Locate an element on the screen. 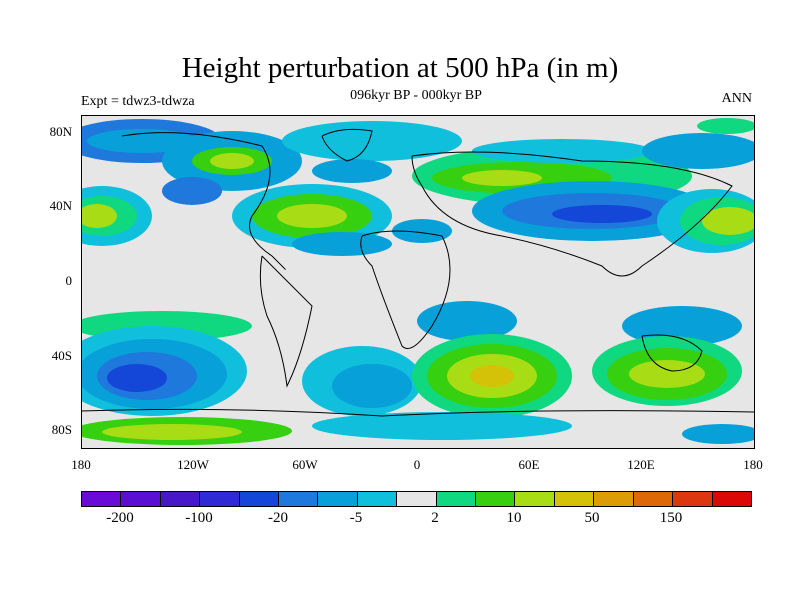 This screenshot has width=800, height=600. lon-label-0: 0 is located at coordinates (417, 464).